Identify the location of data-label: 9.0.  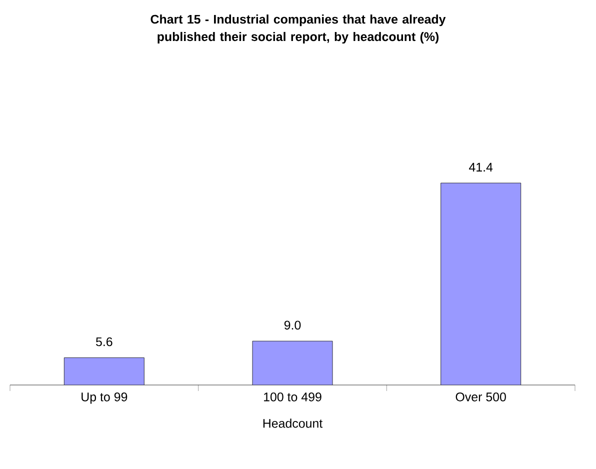
(292, 325).